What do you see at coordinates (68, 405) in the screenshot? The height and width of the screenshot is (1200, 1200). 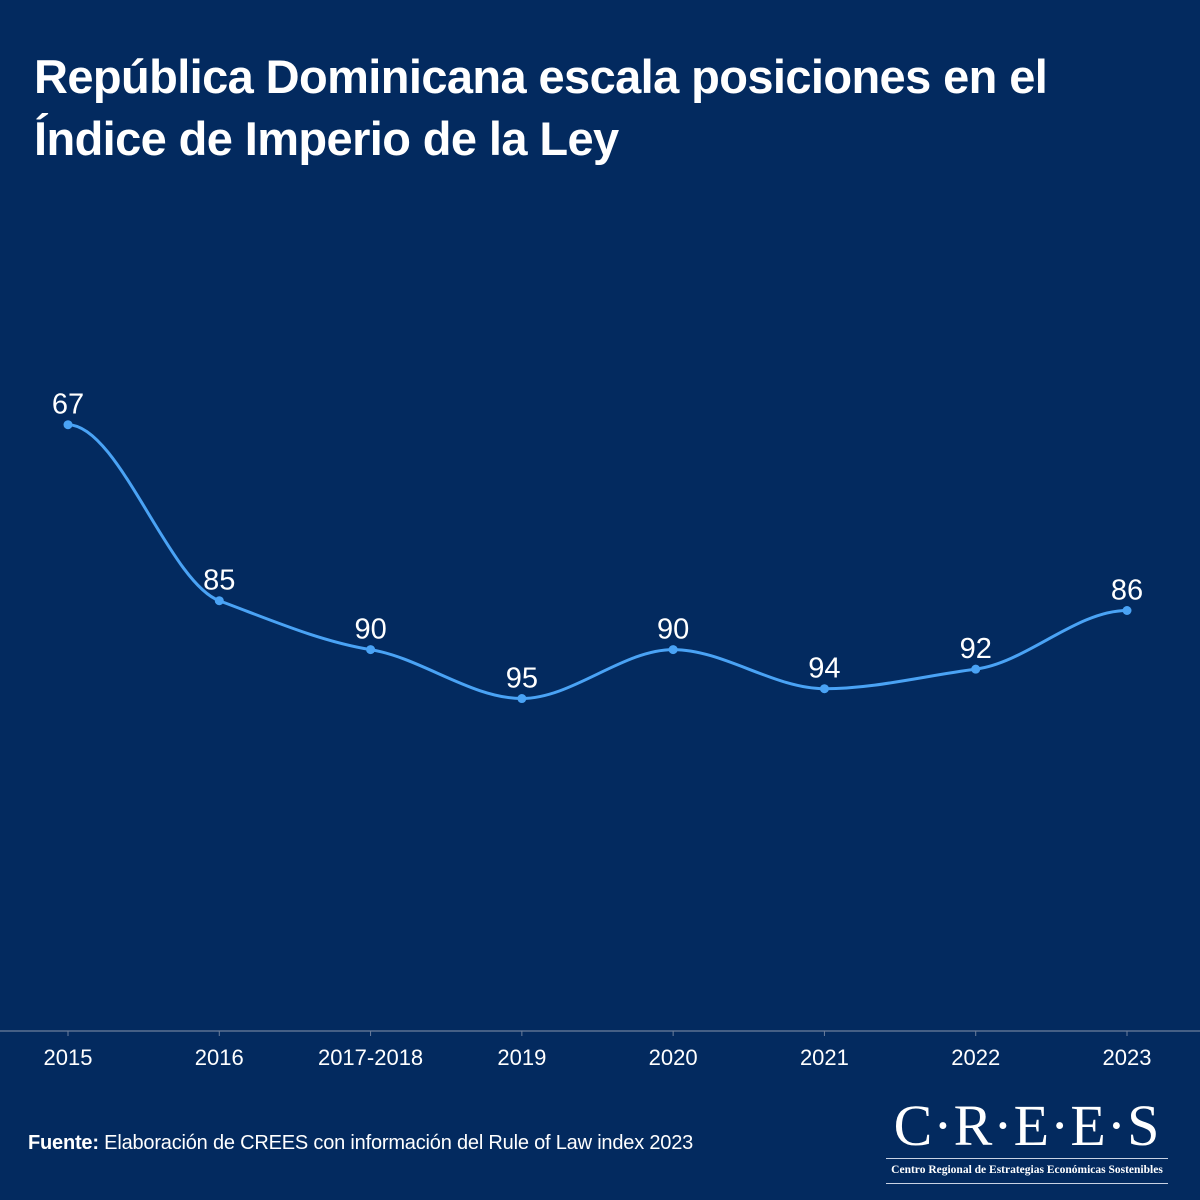 I see `data-label: 67` at bounding box center [68, 405].